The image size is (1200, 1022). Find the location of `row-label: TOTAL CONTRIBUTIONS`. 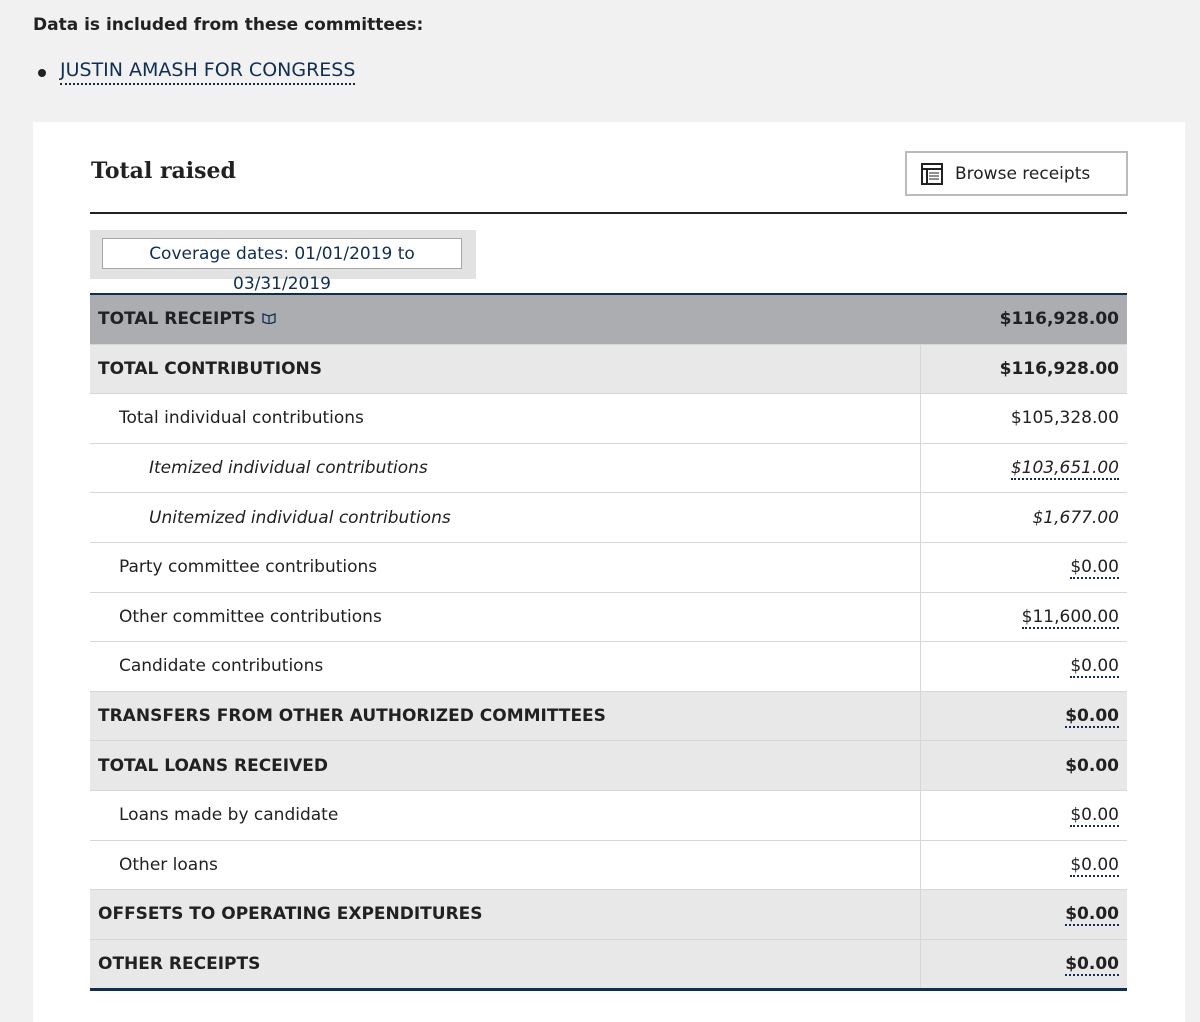

row-label: TOTAL CONTRIBUTIONS is located at coordinates (505, 368).